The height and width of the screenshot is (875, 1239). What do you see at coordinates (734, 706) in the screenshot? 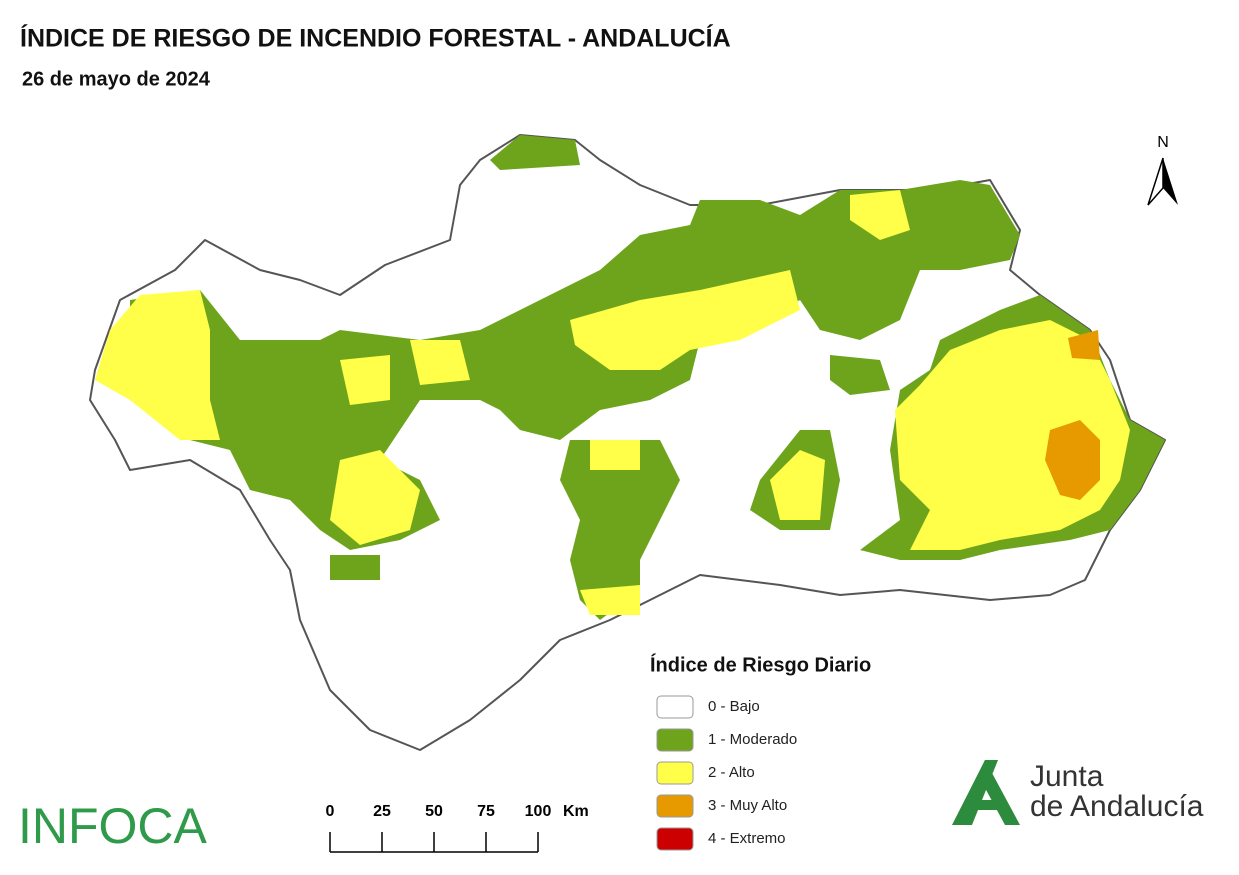
I see `legend-label: 0 - Bajo` at bounding box center [734, 706].